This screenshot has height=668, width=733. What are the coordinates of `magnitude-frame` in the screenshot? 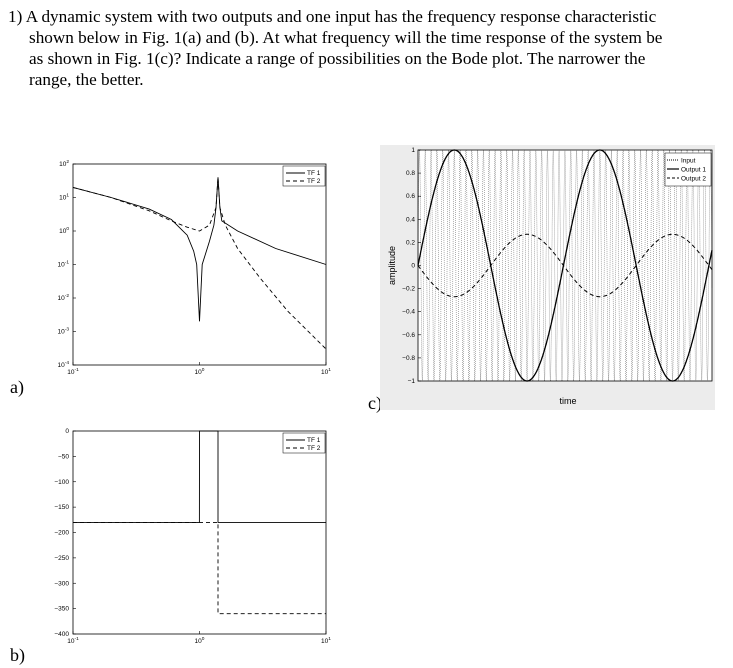 It's located at (199, 264).